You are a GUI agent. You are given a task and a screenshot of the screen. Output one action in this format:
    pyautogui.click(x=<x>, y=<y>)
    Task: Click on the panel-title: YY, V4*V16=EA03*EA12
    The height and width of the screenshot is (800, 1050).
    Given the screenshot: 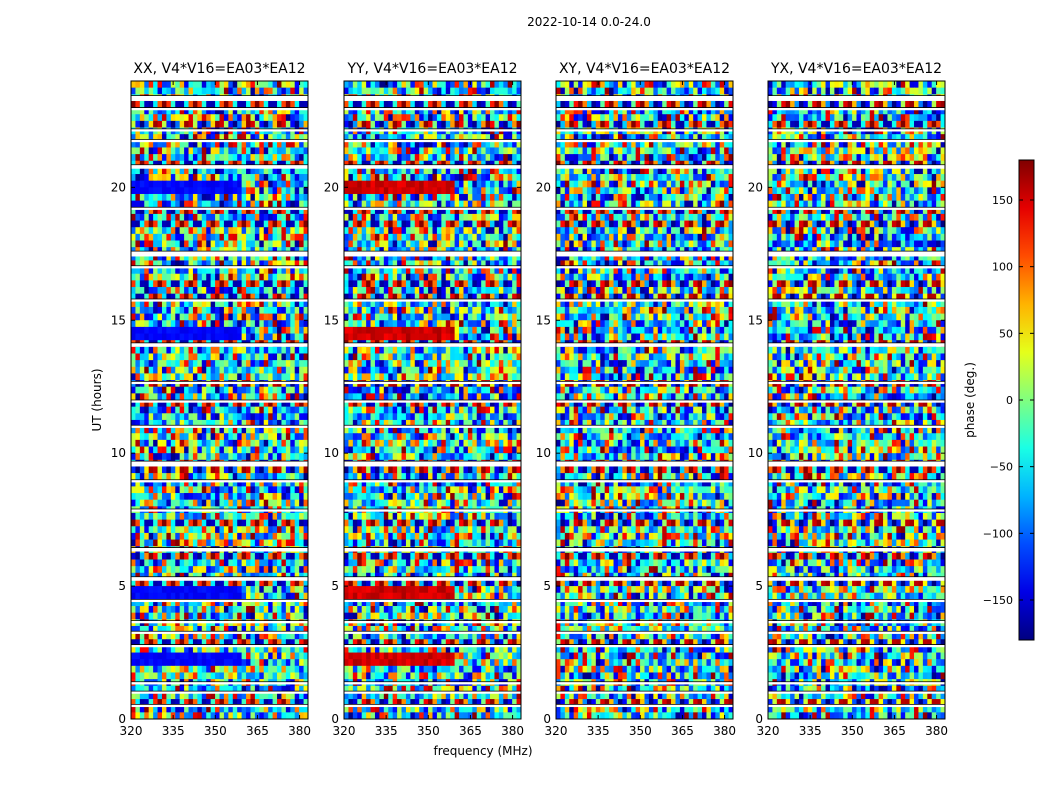 What is the action you would take?
    pyautogui.click(x=431, y=69)
    